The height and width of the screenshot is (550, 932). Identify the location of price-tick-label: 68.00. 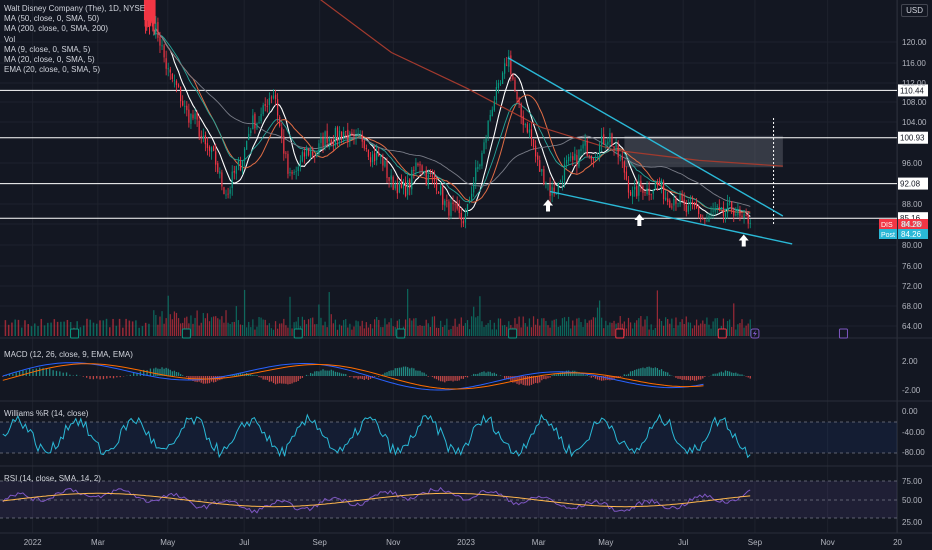
(912, 306).